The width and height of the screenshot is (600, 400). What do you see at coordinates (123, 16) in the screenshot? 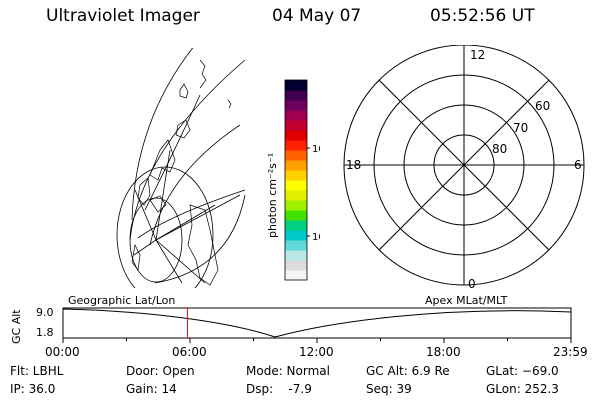
I see `instrument-title: Ultraviolet Imager` at bounding box center [123, 16].